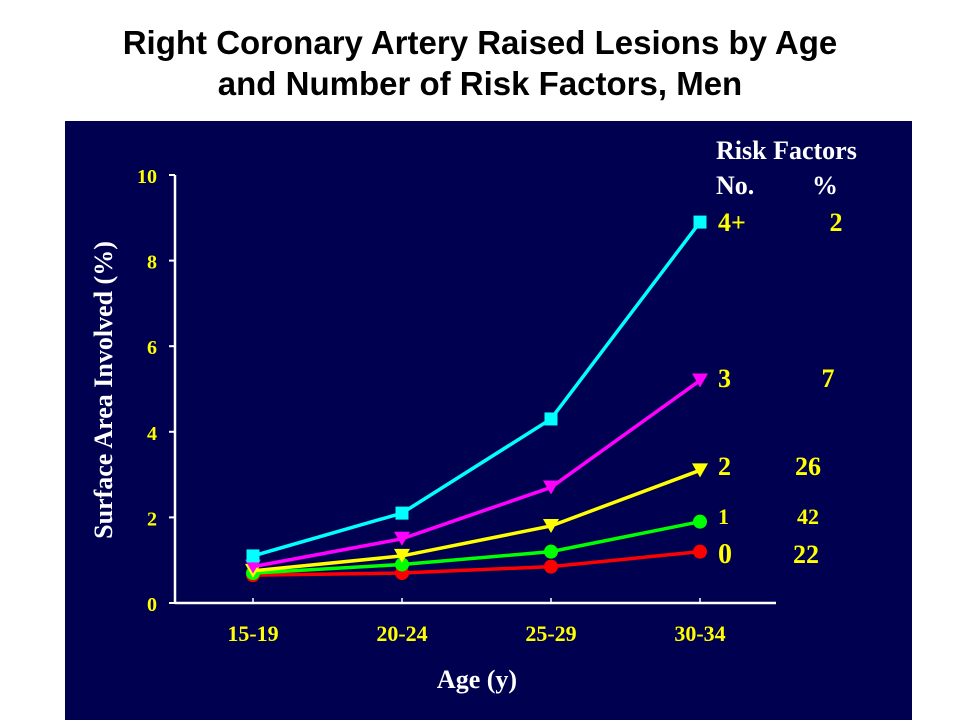 This screenshot has height=720, width=960. Describe the element at coordinates (808, 466) in the screenshot. I see `series-label-pct: 26` at that location.